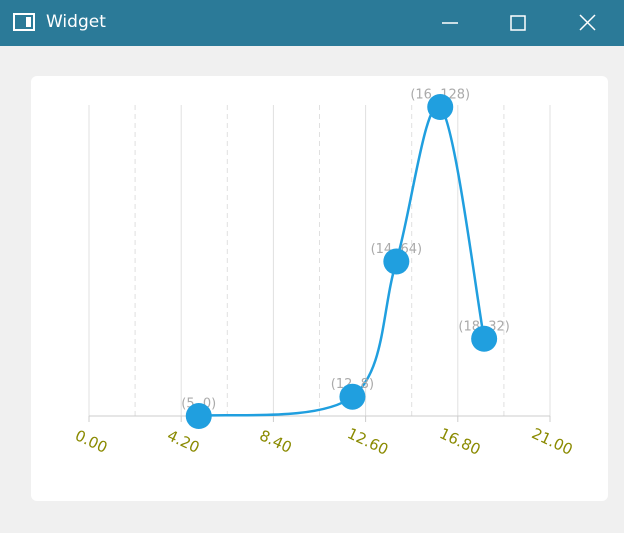 The height and width of the screenshot is (533, 624). I want to click on window-title: Widget, so click(76, 22).